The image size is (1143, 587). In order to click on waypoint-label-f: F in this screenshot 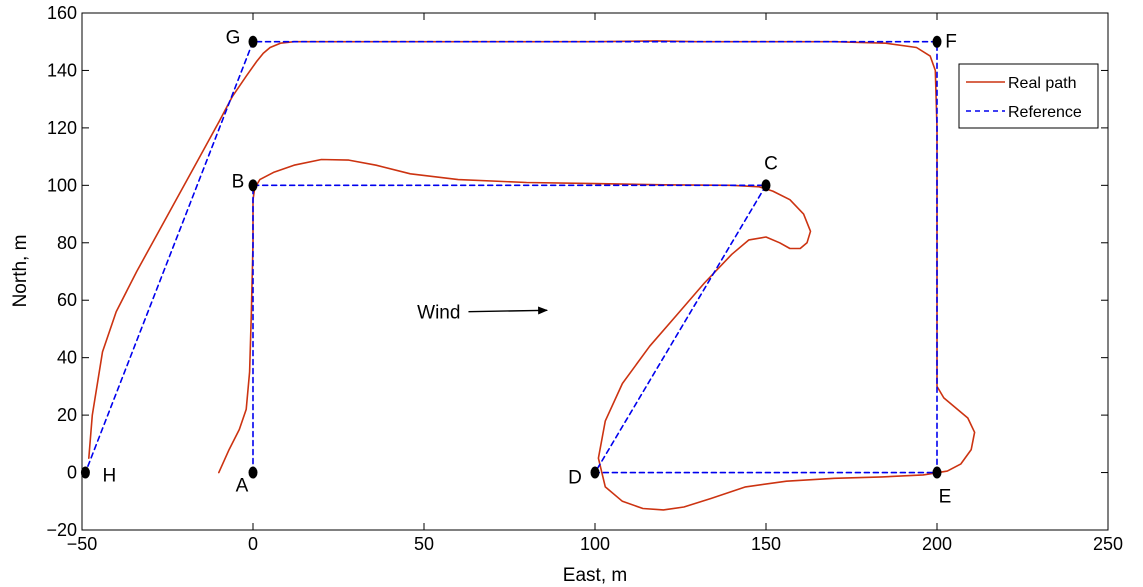, I will do `click(951, 42)`.